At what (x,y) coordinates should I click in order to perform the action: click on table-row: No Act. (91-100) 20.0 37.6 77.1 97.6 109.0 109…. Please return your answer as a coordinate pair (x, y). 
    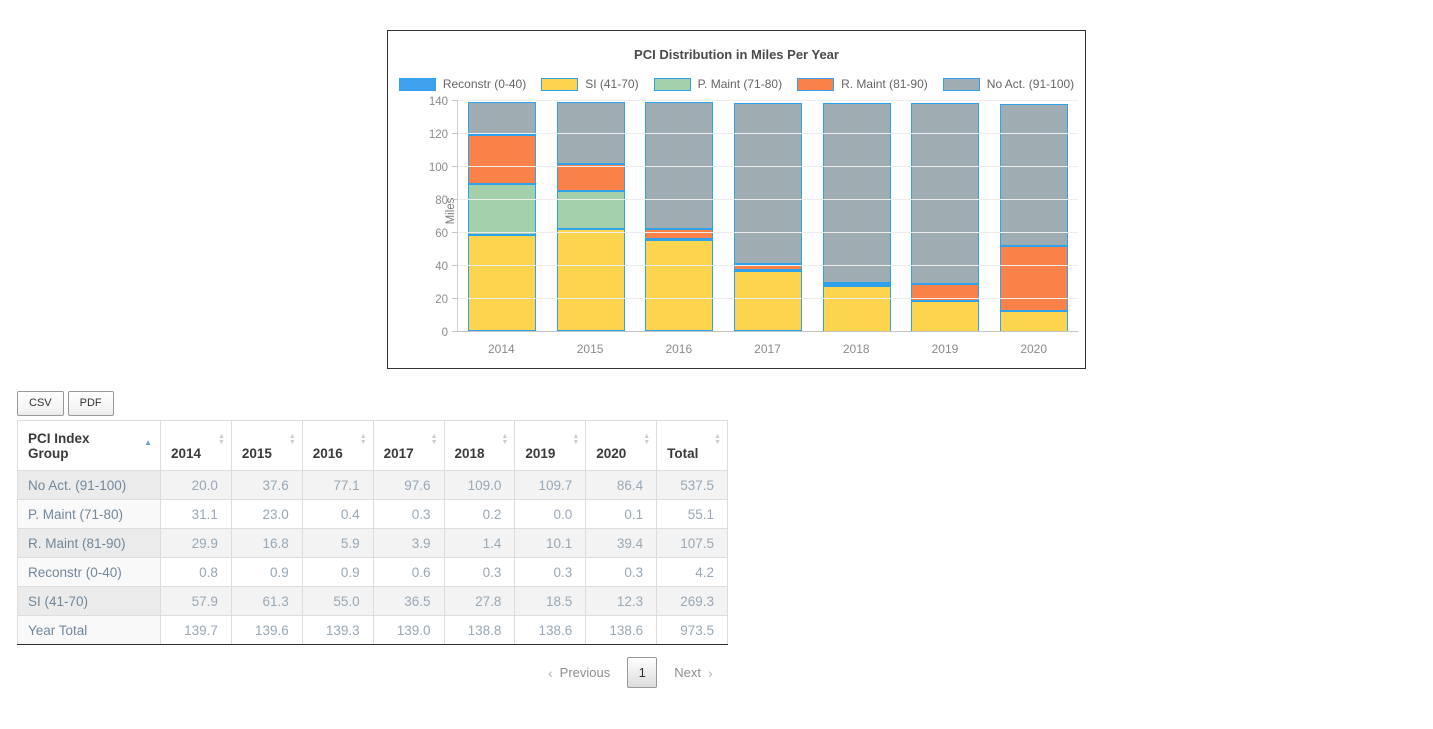
    Looking at the image, I should click on (372, 485).